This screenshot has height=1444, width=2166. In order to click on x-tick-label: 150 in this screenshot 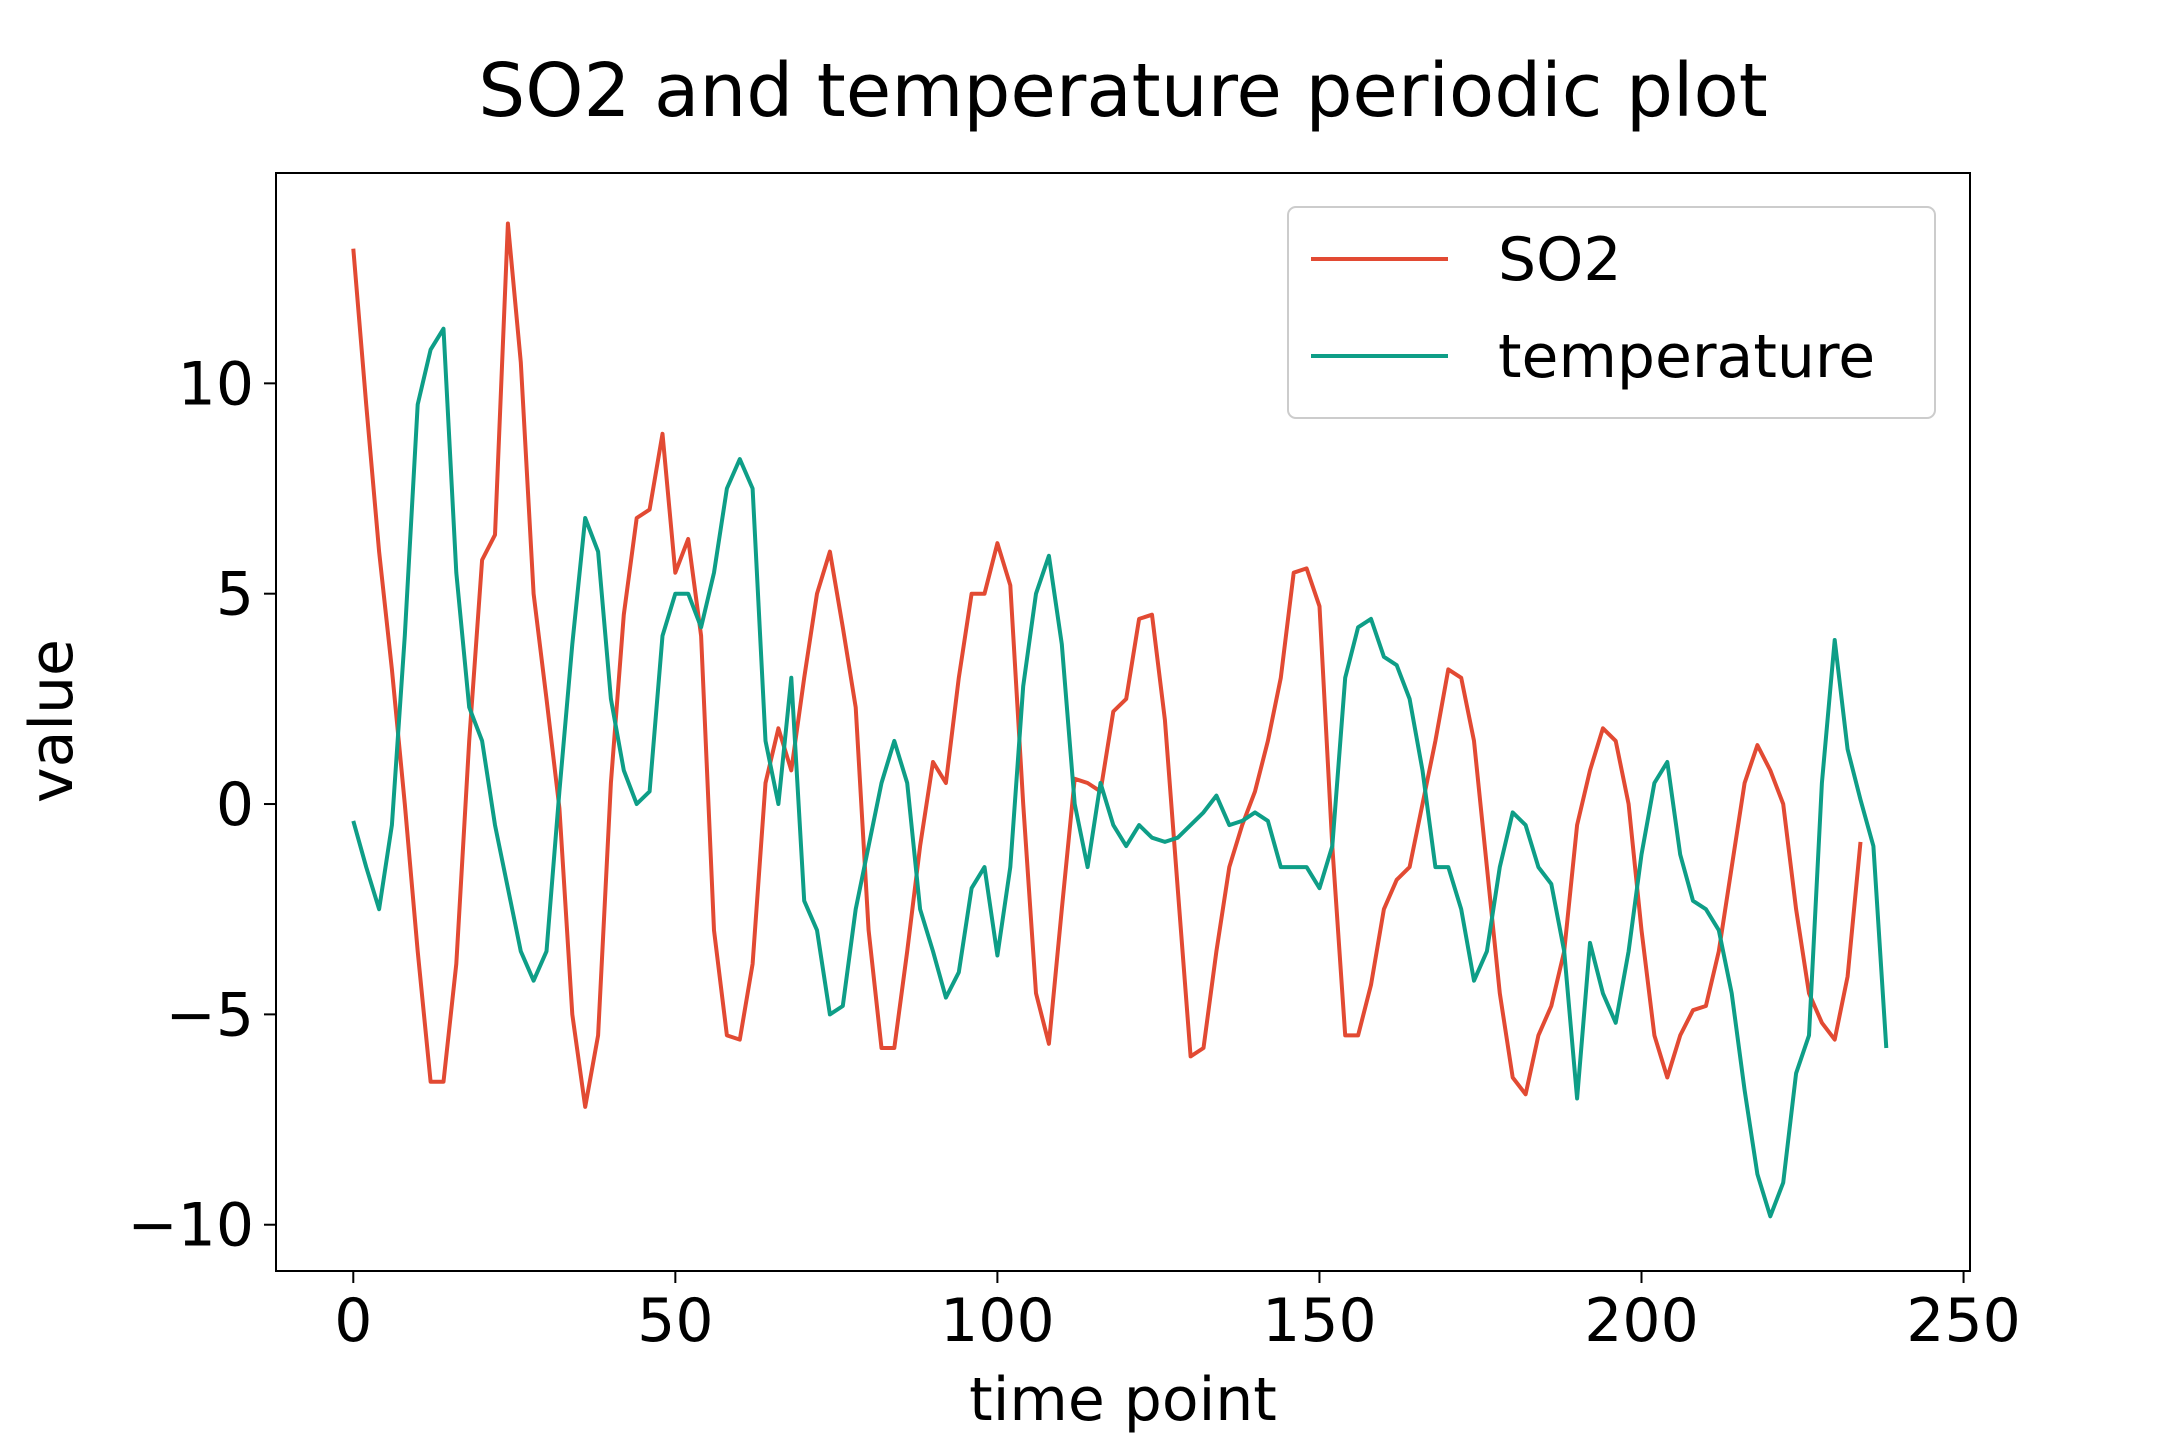, I will do `click(1319, 1321)`.